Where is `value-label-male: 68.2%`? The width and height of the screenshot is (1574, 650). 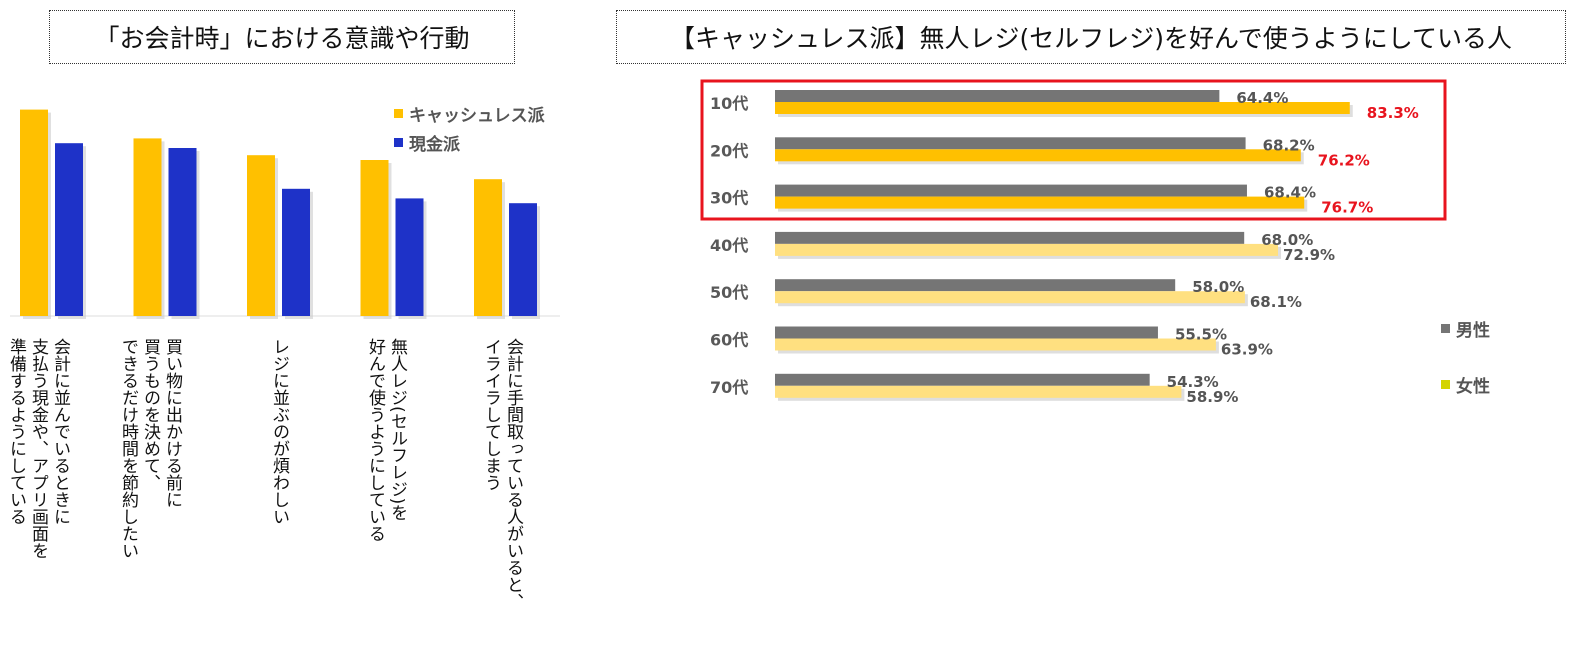
value-label-male: 68.2% is located at coordinates (1289, 145).